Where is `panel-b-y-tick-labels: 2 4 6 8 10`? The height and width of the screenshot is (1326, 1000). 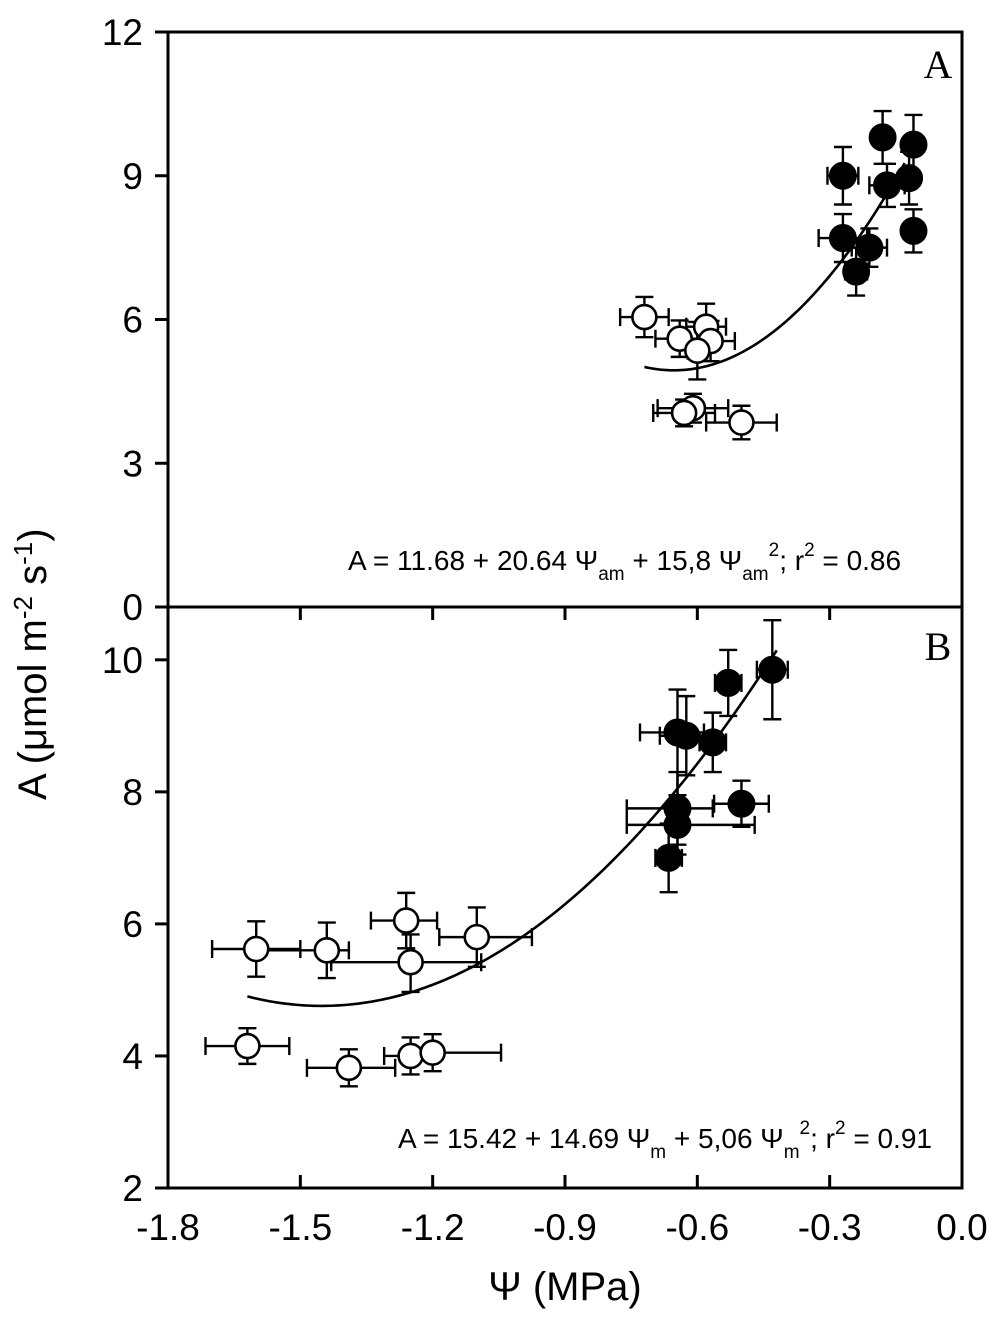
panel-b-y-tick-labels: 2 4 6 8 10 is located at coordinates (122, 924).